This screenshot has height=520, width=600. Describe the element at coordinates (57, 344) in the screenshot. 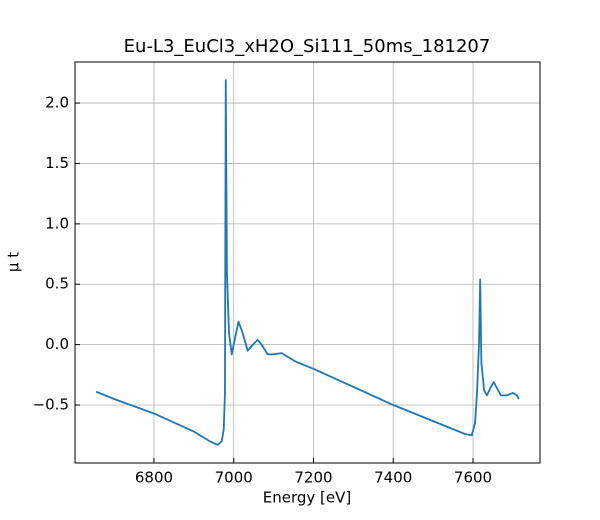

I see `y-tick-label: 0.0` at that location.